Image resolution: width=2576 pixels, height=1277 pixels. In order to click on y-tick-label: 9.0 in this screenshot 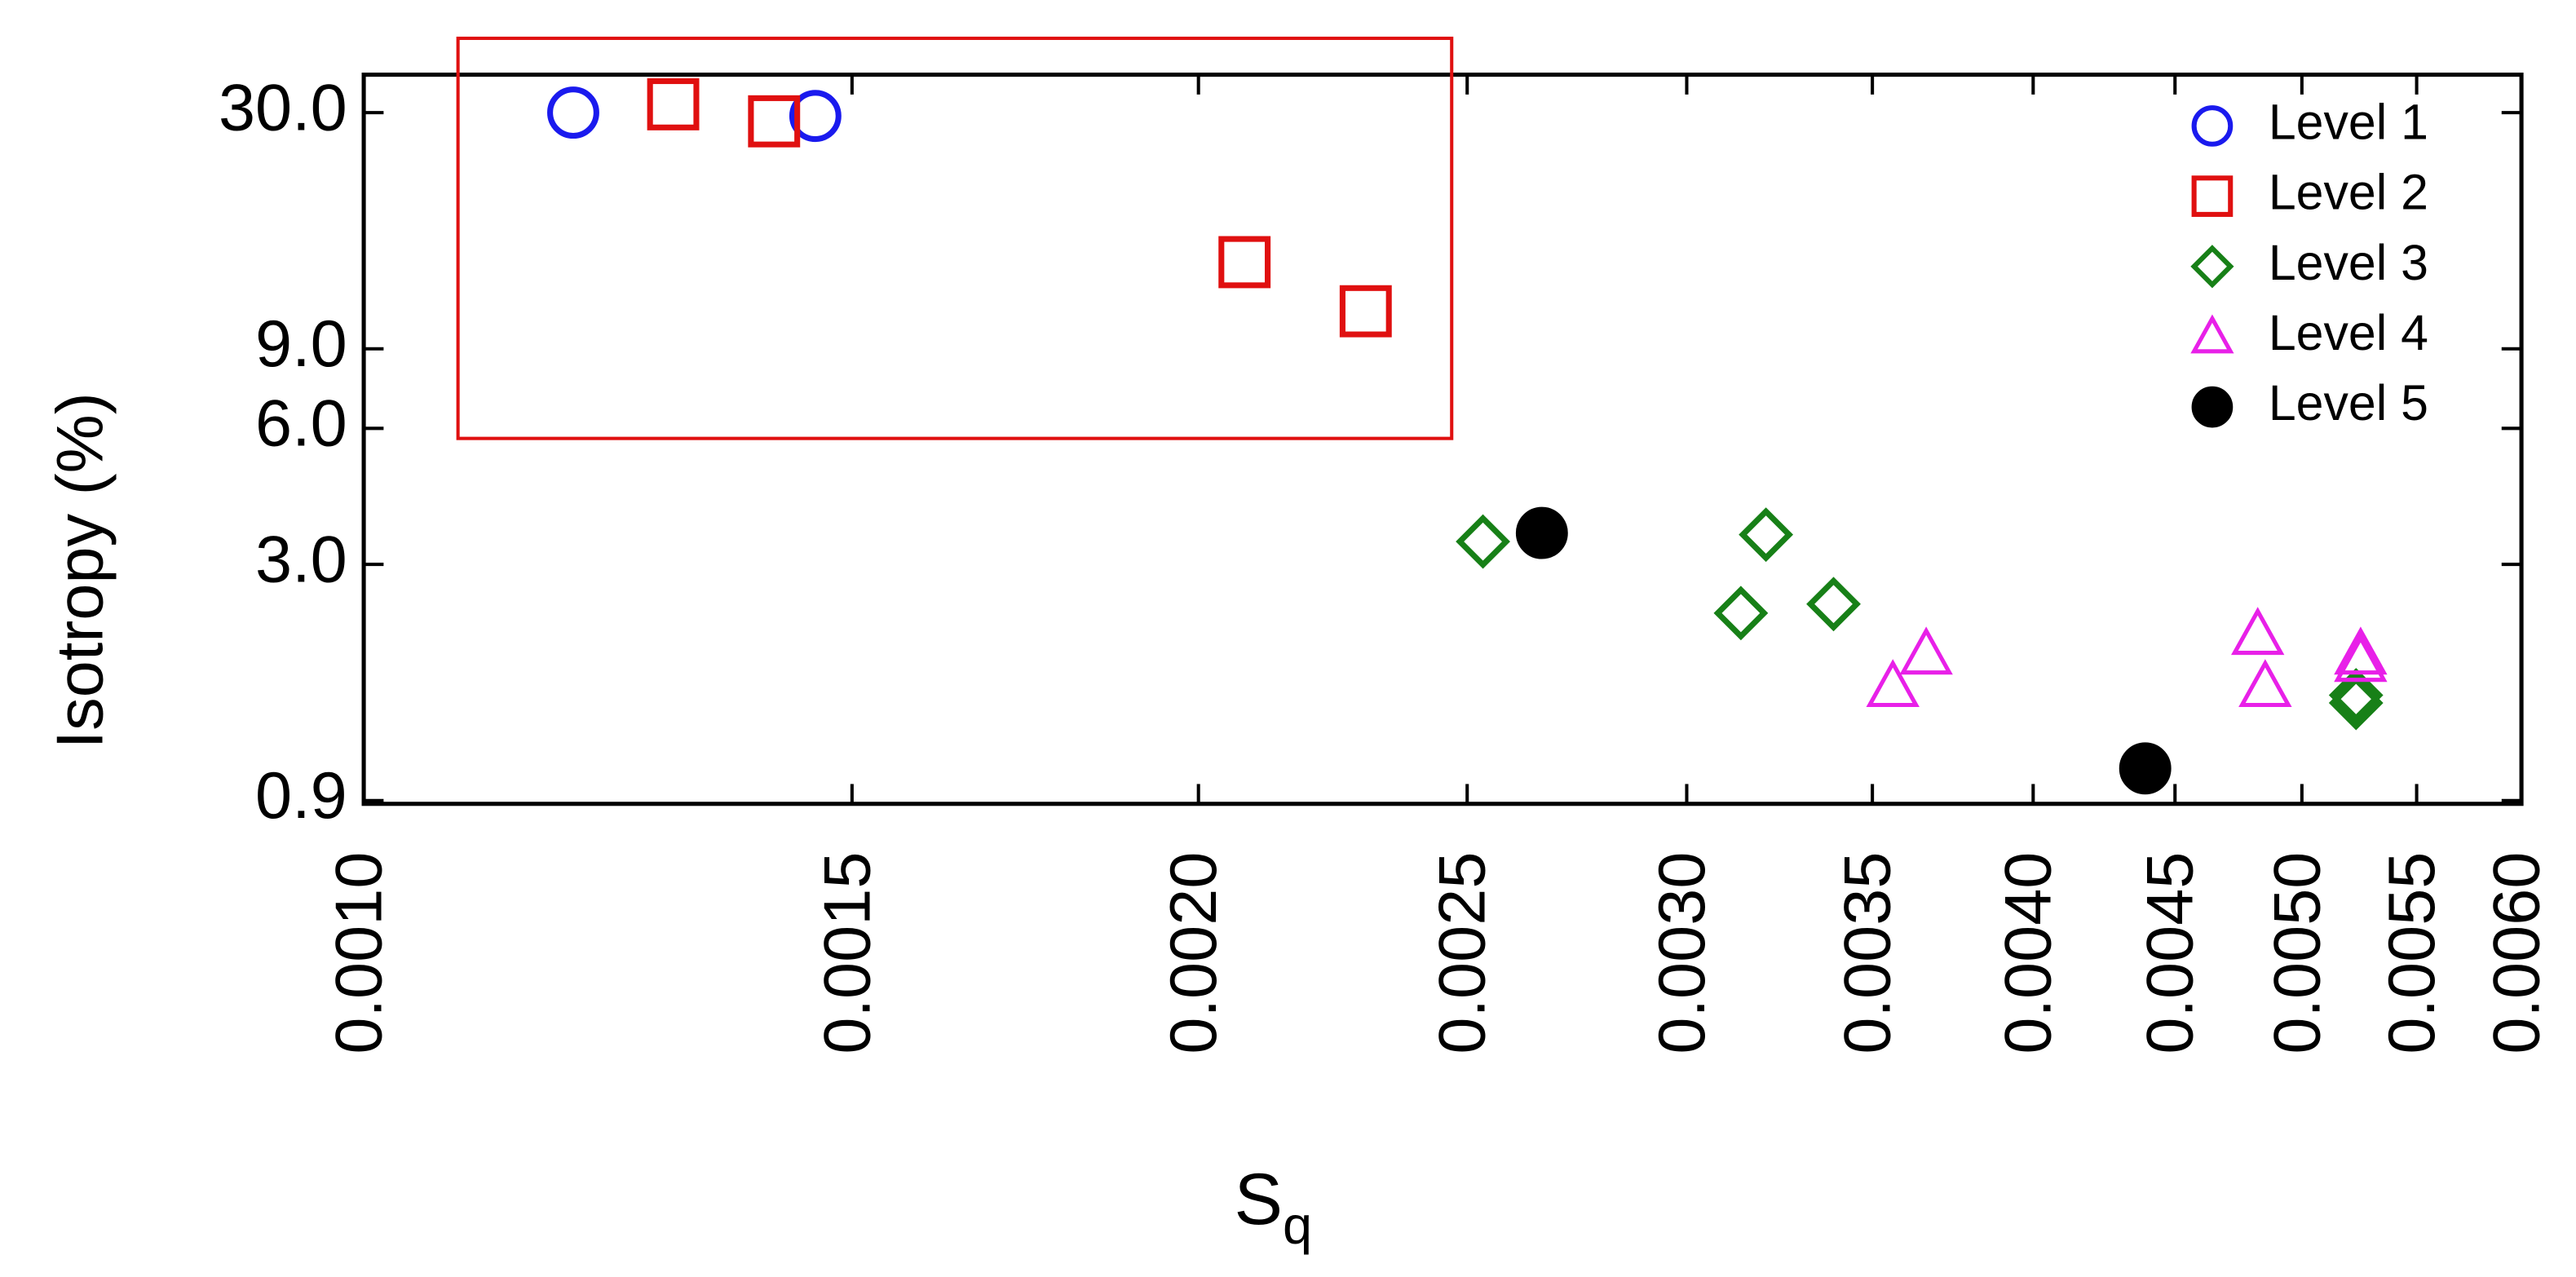, I will do `click(301, 344)`.